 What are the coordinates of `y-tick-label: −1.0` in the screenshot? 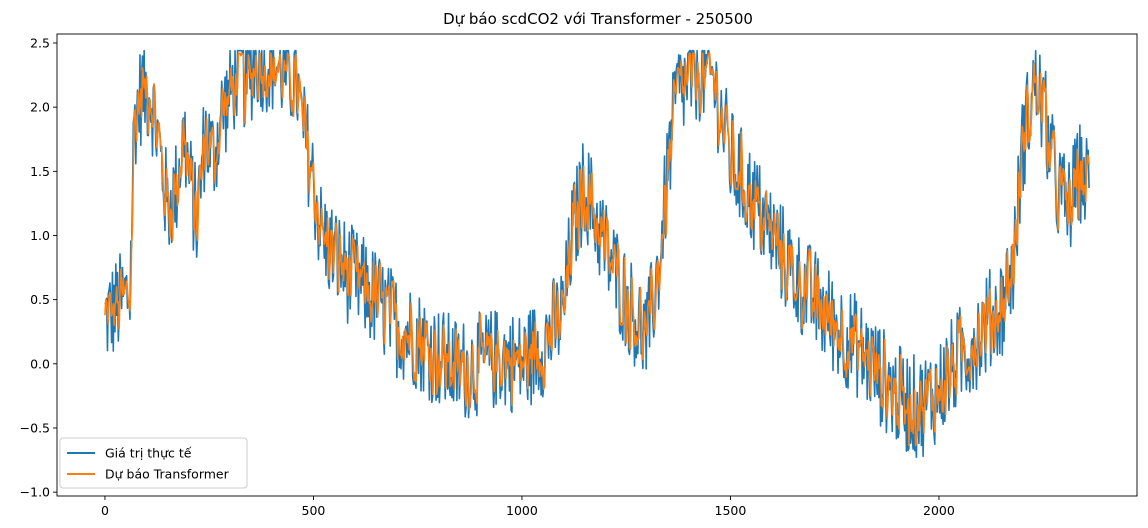 It's located at (35, 492).